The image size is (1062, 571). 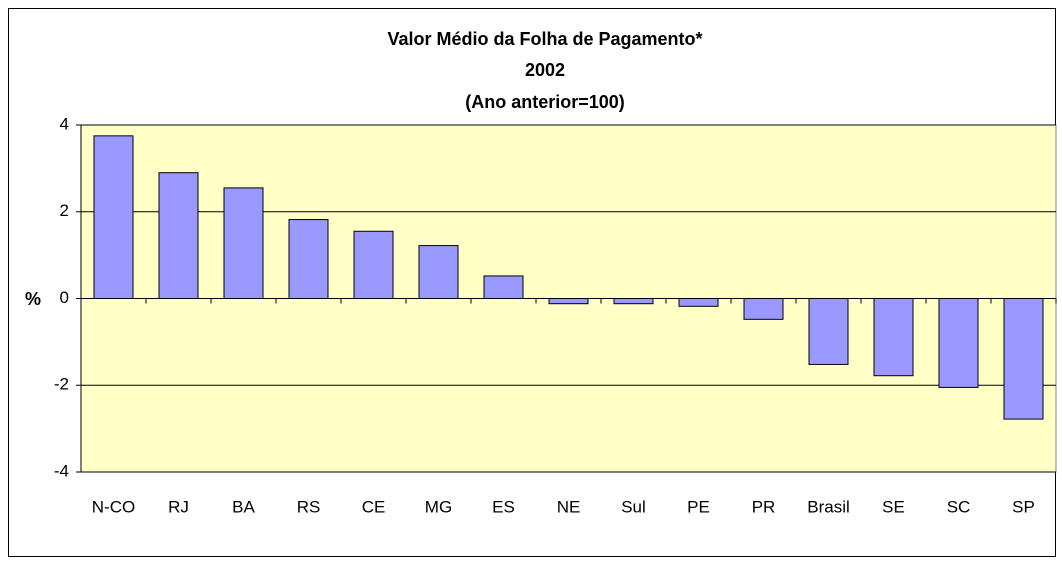 I want to click on x-tick-label: SP, so click(x=1023, y=506).